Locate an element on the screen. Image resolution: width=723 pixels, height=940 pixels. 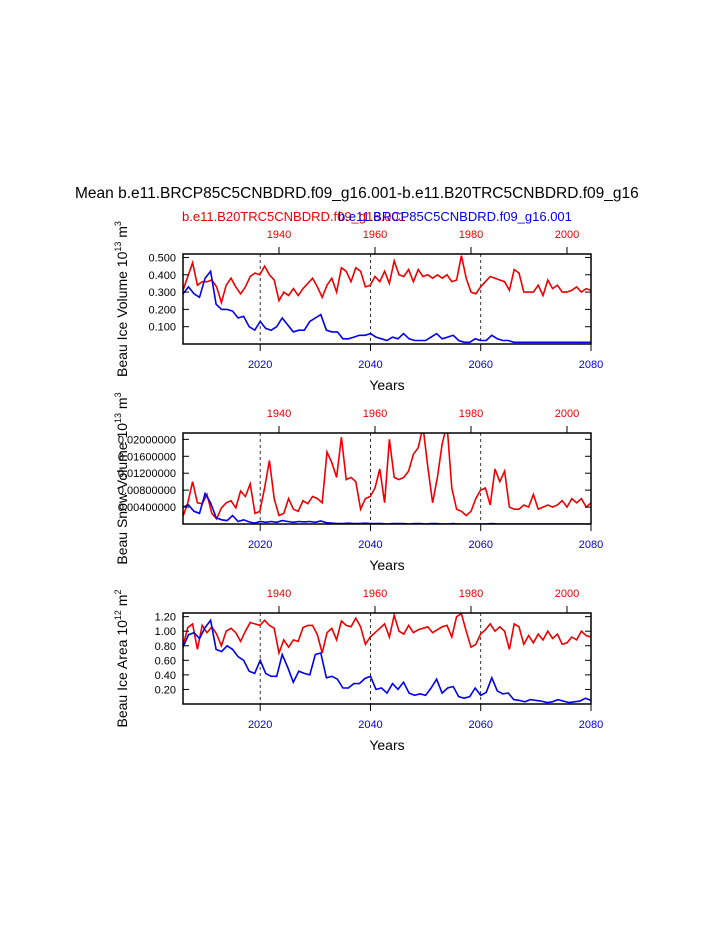
y-axis-title: Beau Snow Volume 1013 m3 is located at coordinates (121, 478).